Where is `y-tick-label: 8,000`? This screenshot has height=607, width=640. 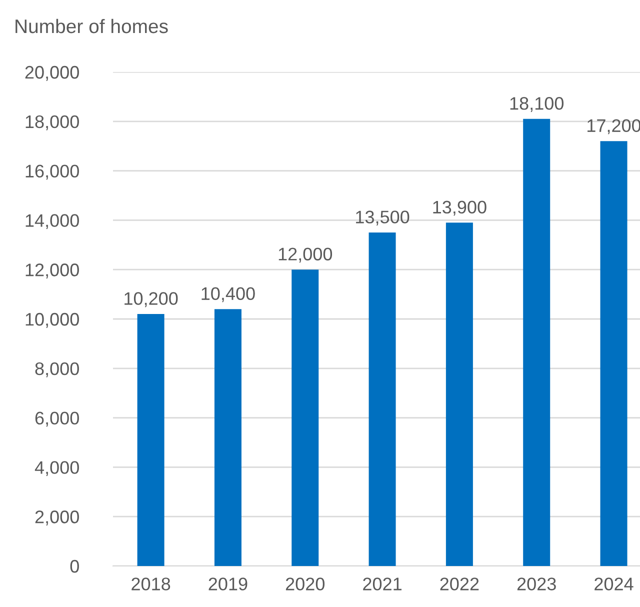
y-tick-label: 8,000 is located at coordinates (57, 370).